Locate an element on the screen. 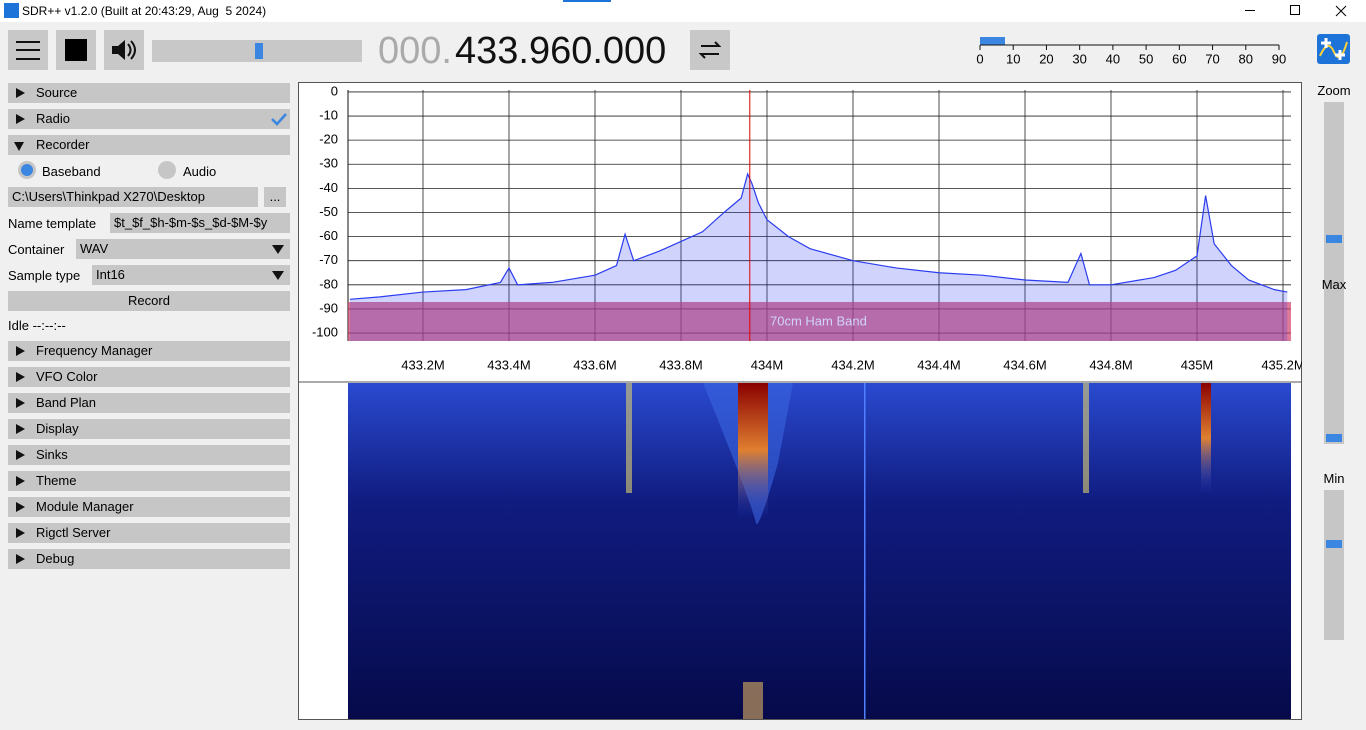 This screenshot has height=730, width=1366. meter-tick-label: 60 is located at coordinates (1179, 58).